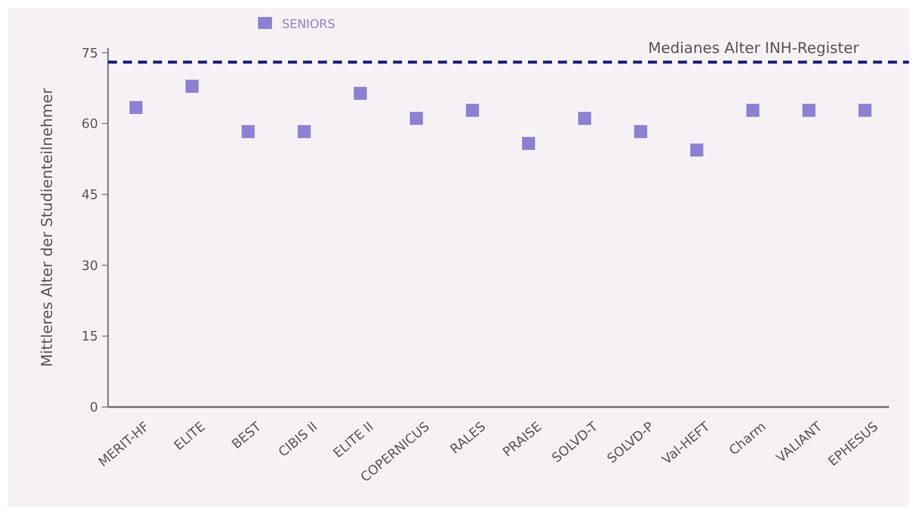 The height and width of the screenshot is (515, 917). I want to click on y-tick-label: 15, so click(89, 337).